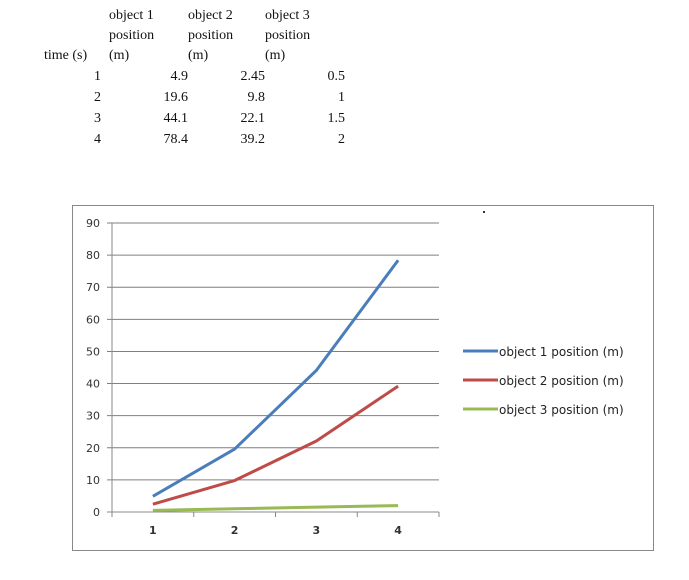 This screenshot has height=580, width=689. Describe the element at coordinates (66, 55) in the screenshot. I see `header-text: time (s)` at that location.